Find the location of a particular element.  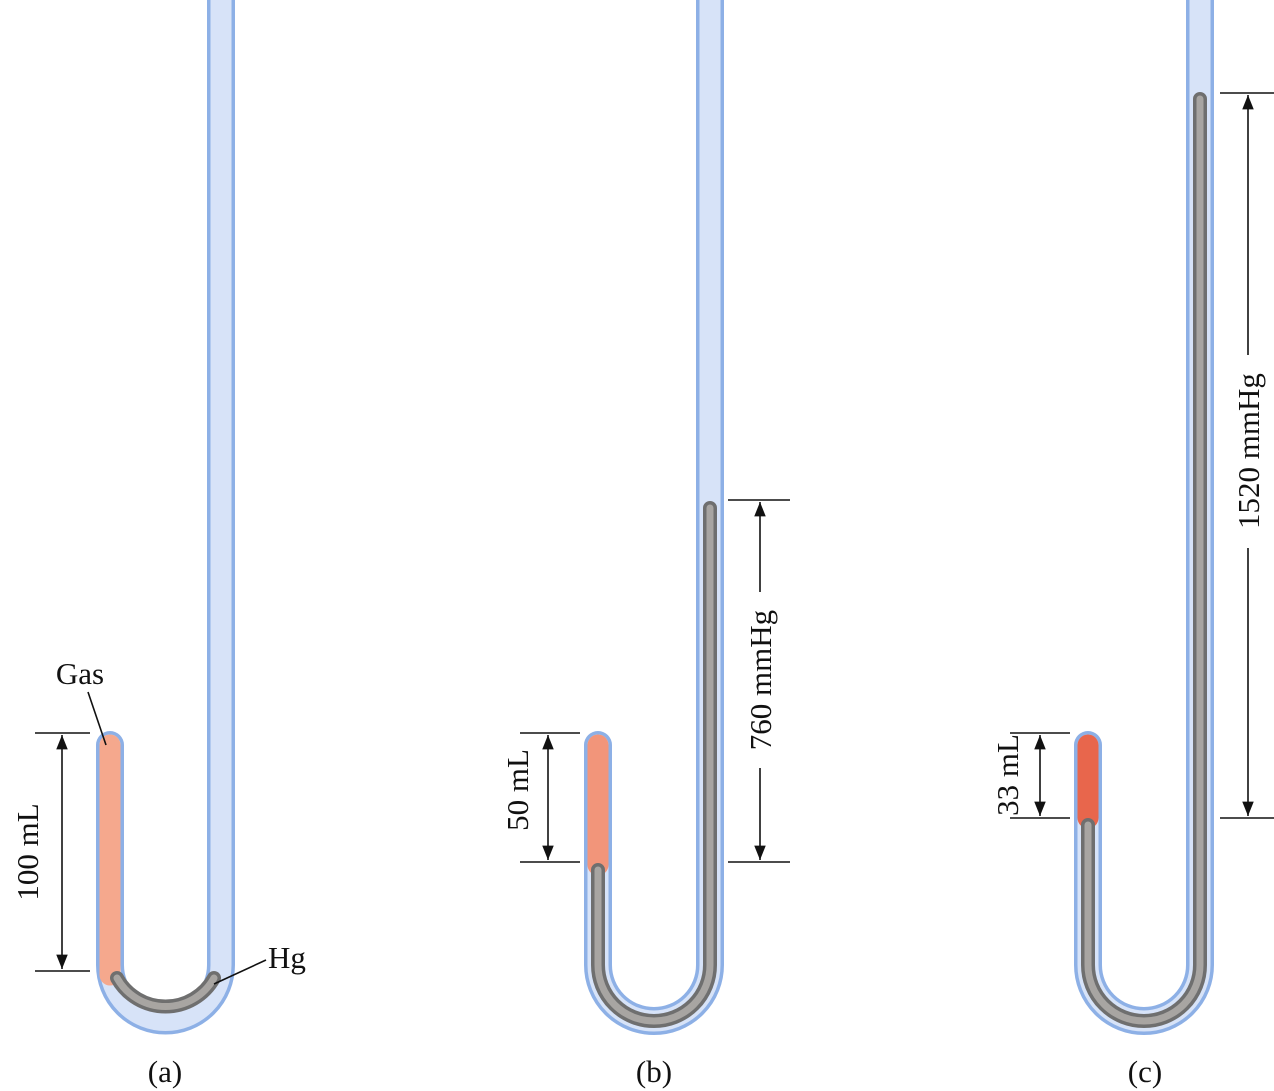

caption: (b) is located at coordinates (654, 1071).